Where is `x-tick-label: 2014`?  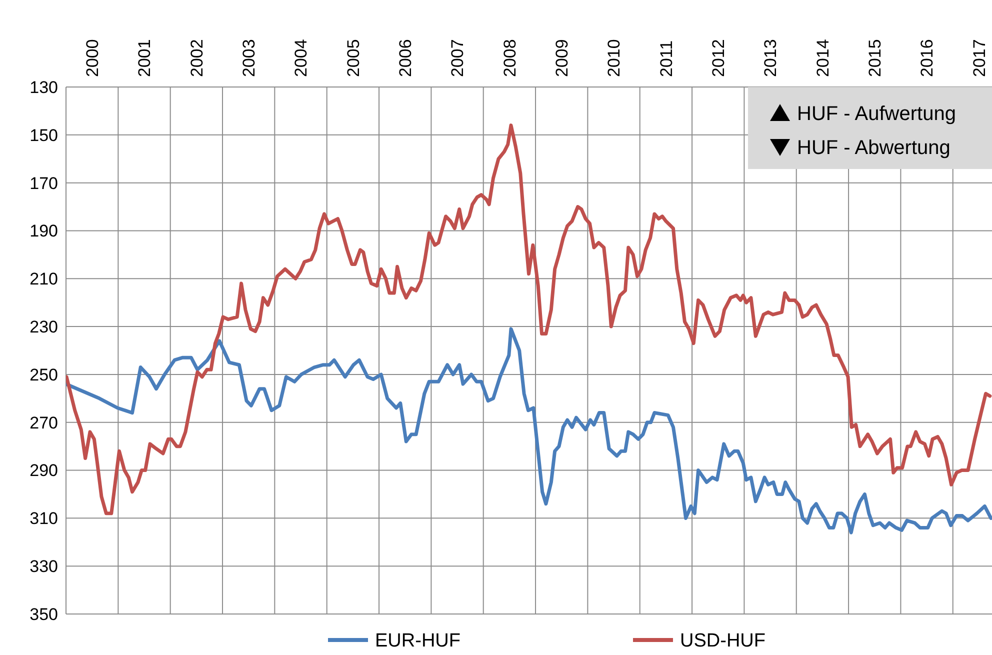 x-tick-label: 2014 is located at coordinates (822, 58).